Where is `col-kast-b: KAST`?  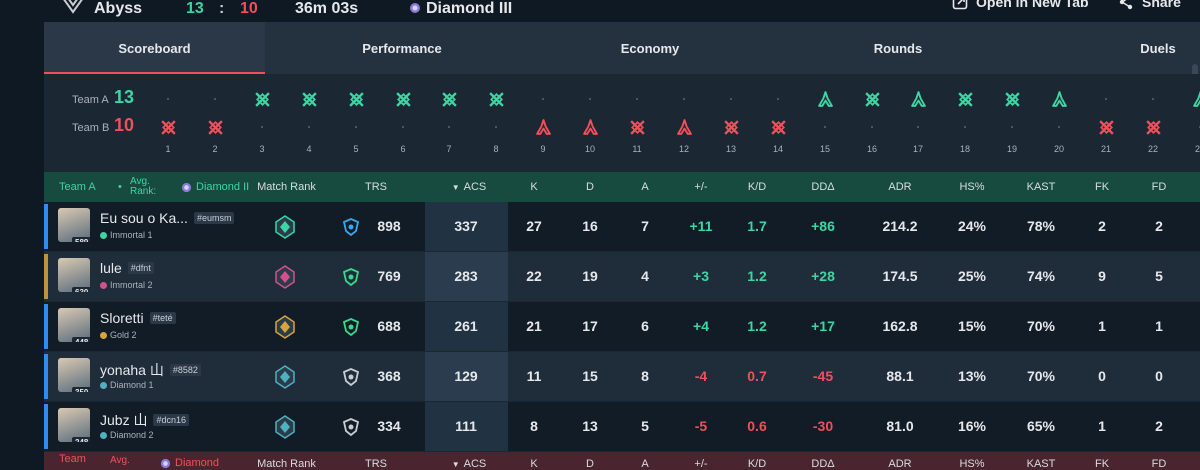
col-kast-b: KAST is located at coordinates (1041, 464).